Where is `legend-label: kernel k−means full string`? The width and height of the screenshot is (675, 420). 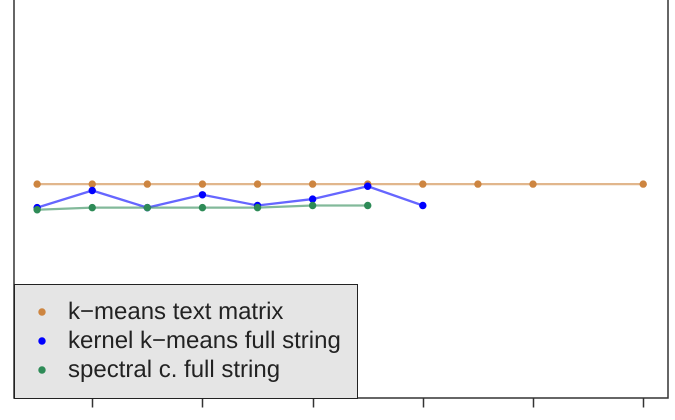
legend-label: kernel k−means full string is located at coordinates (204, 340).